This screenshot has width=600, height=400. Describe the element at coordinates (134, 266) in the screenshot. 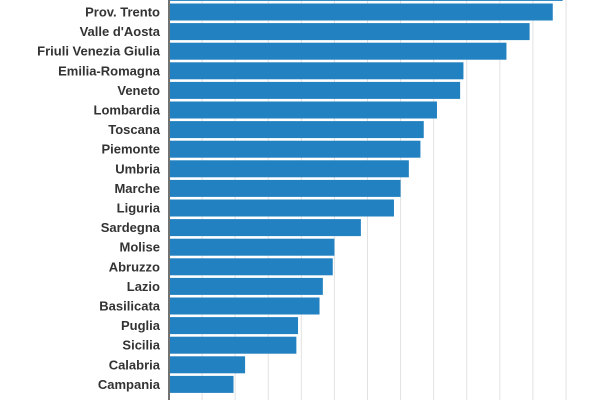

I see `category-label: Abruzzo` at that location.